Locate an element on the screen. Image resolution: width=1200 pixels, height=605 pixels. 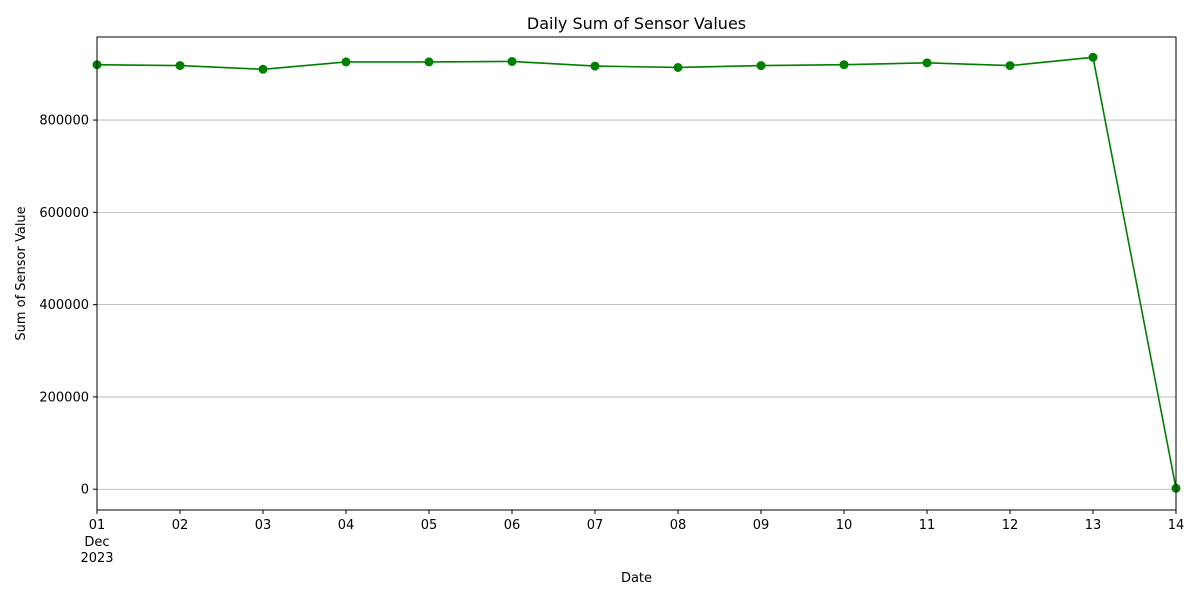
y-tick-label: 600000 is located at coordinates (64, 213).